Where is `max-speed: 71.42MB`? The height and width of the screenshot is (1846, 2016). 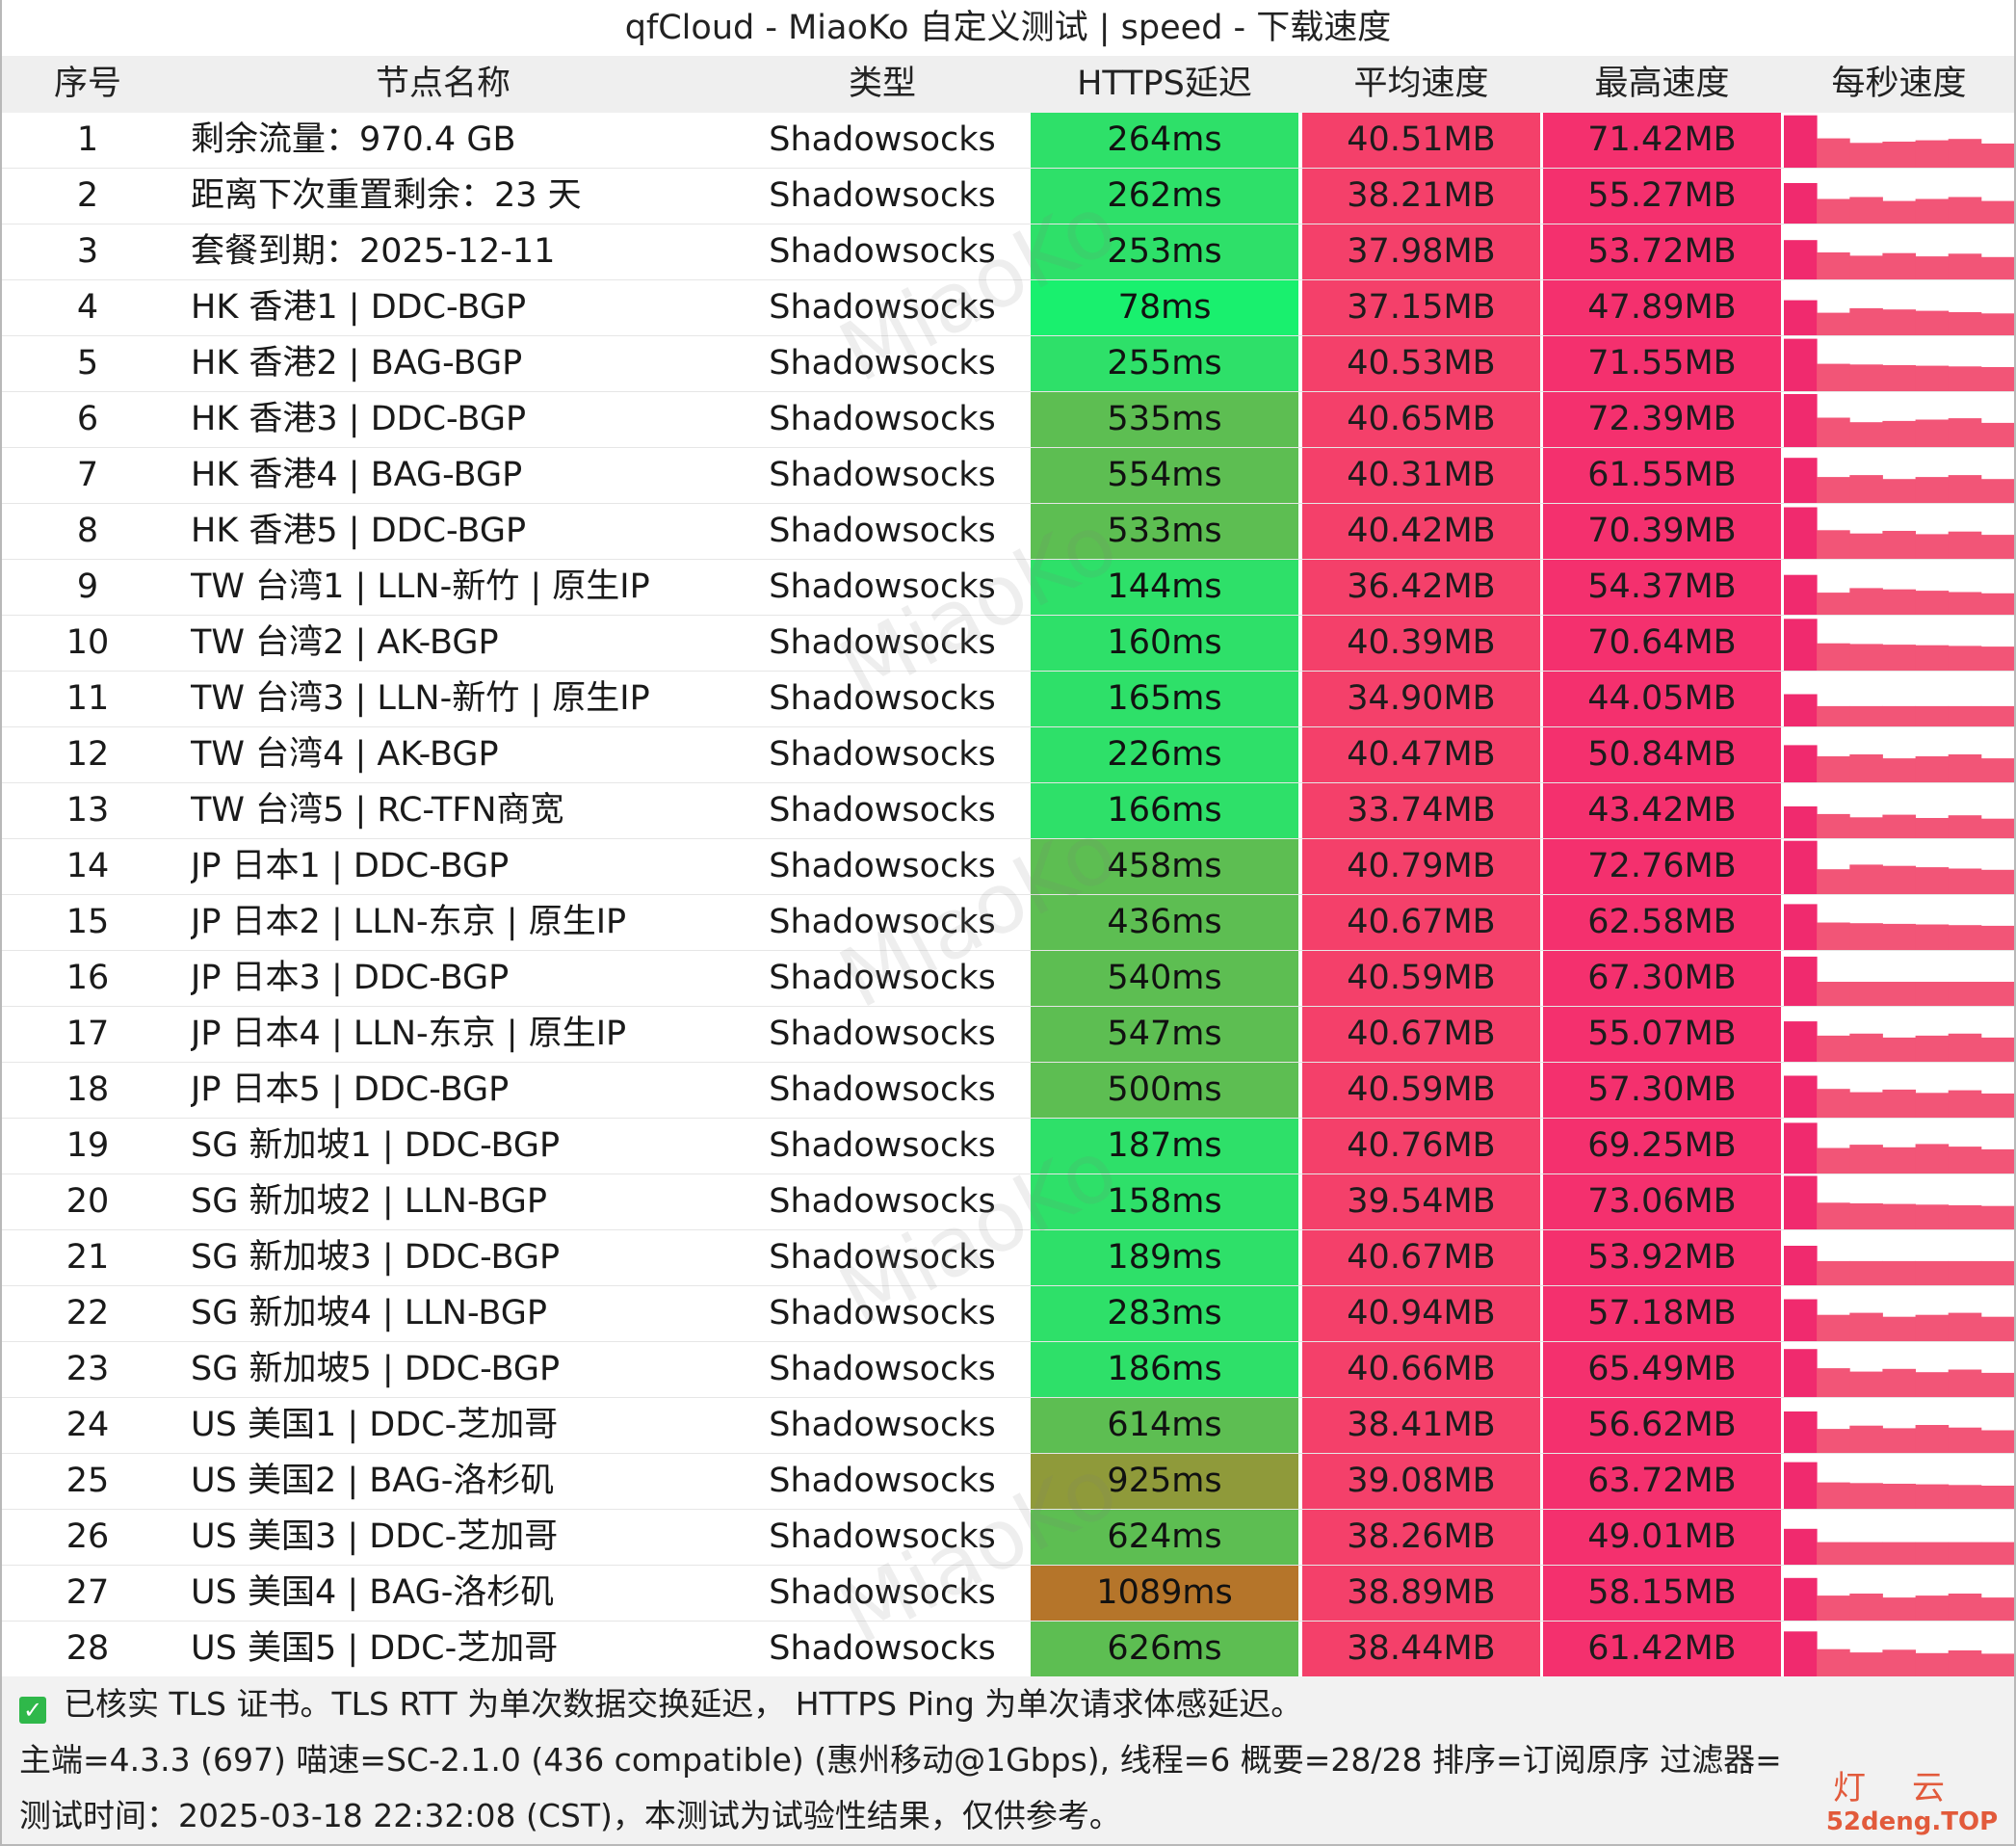 max-speed: 71.42MB is located at coordinates (1662, 140).